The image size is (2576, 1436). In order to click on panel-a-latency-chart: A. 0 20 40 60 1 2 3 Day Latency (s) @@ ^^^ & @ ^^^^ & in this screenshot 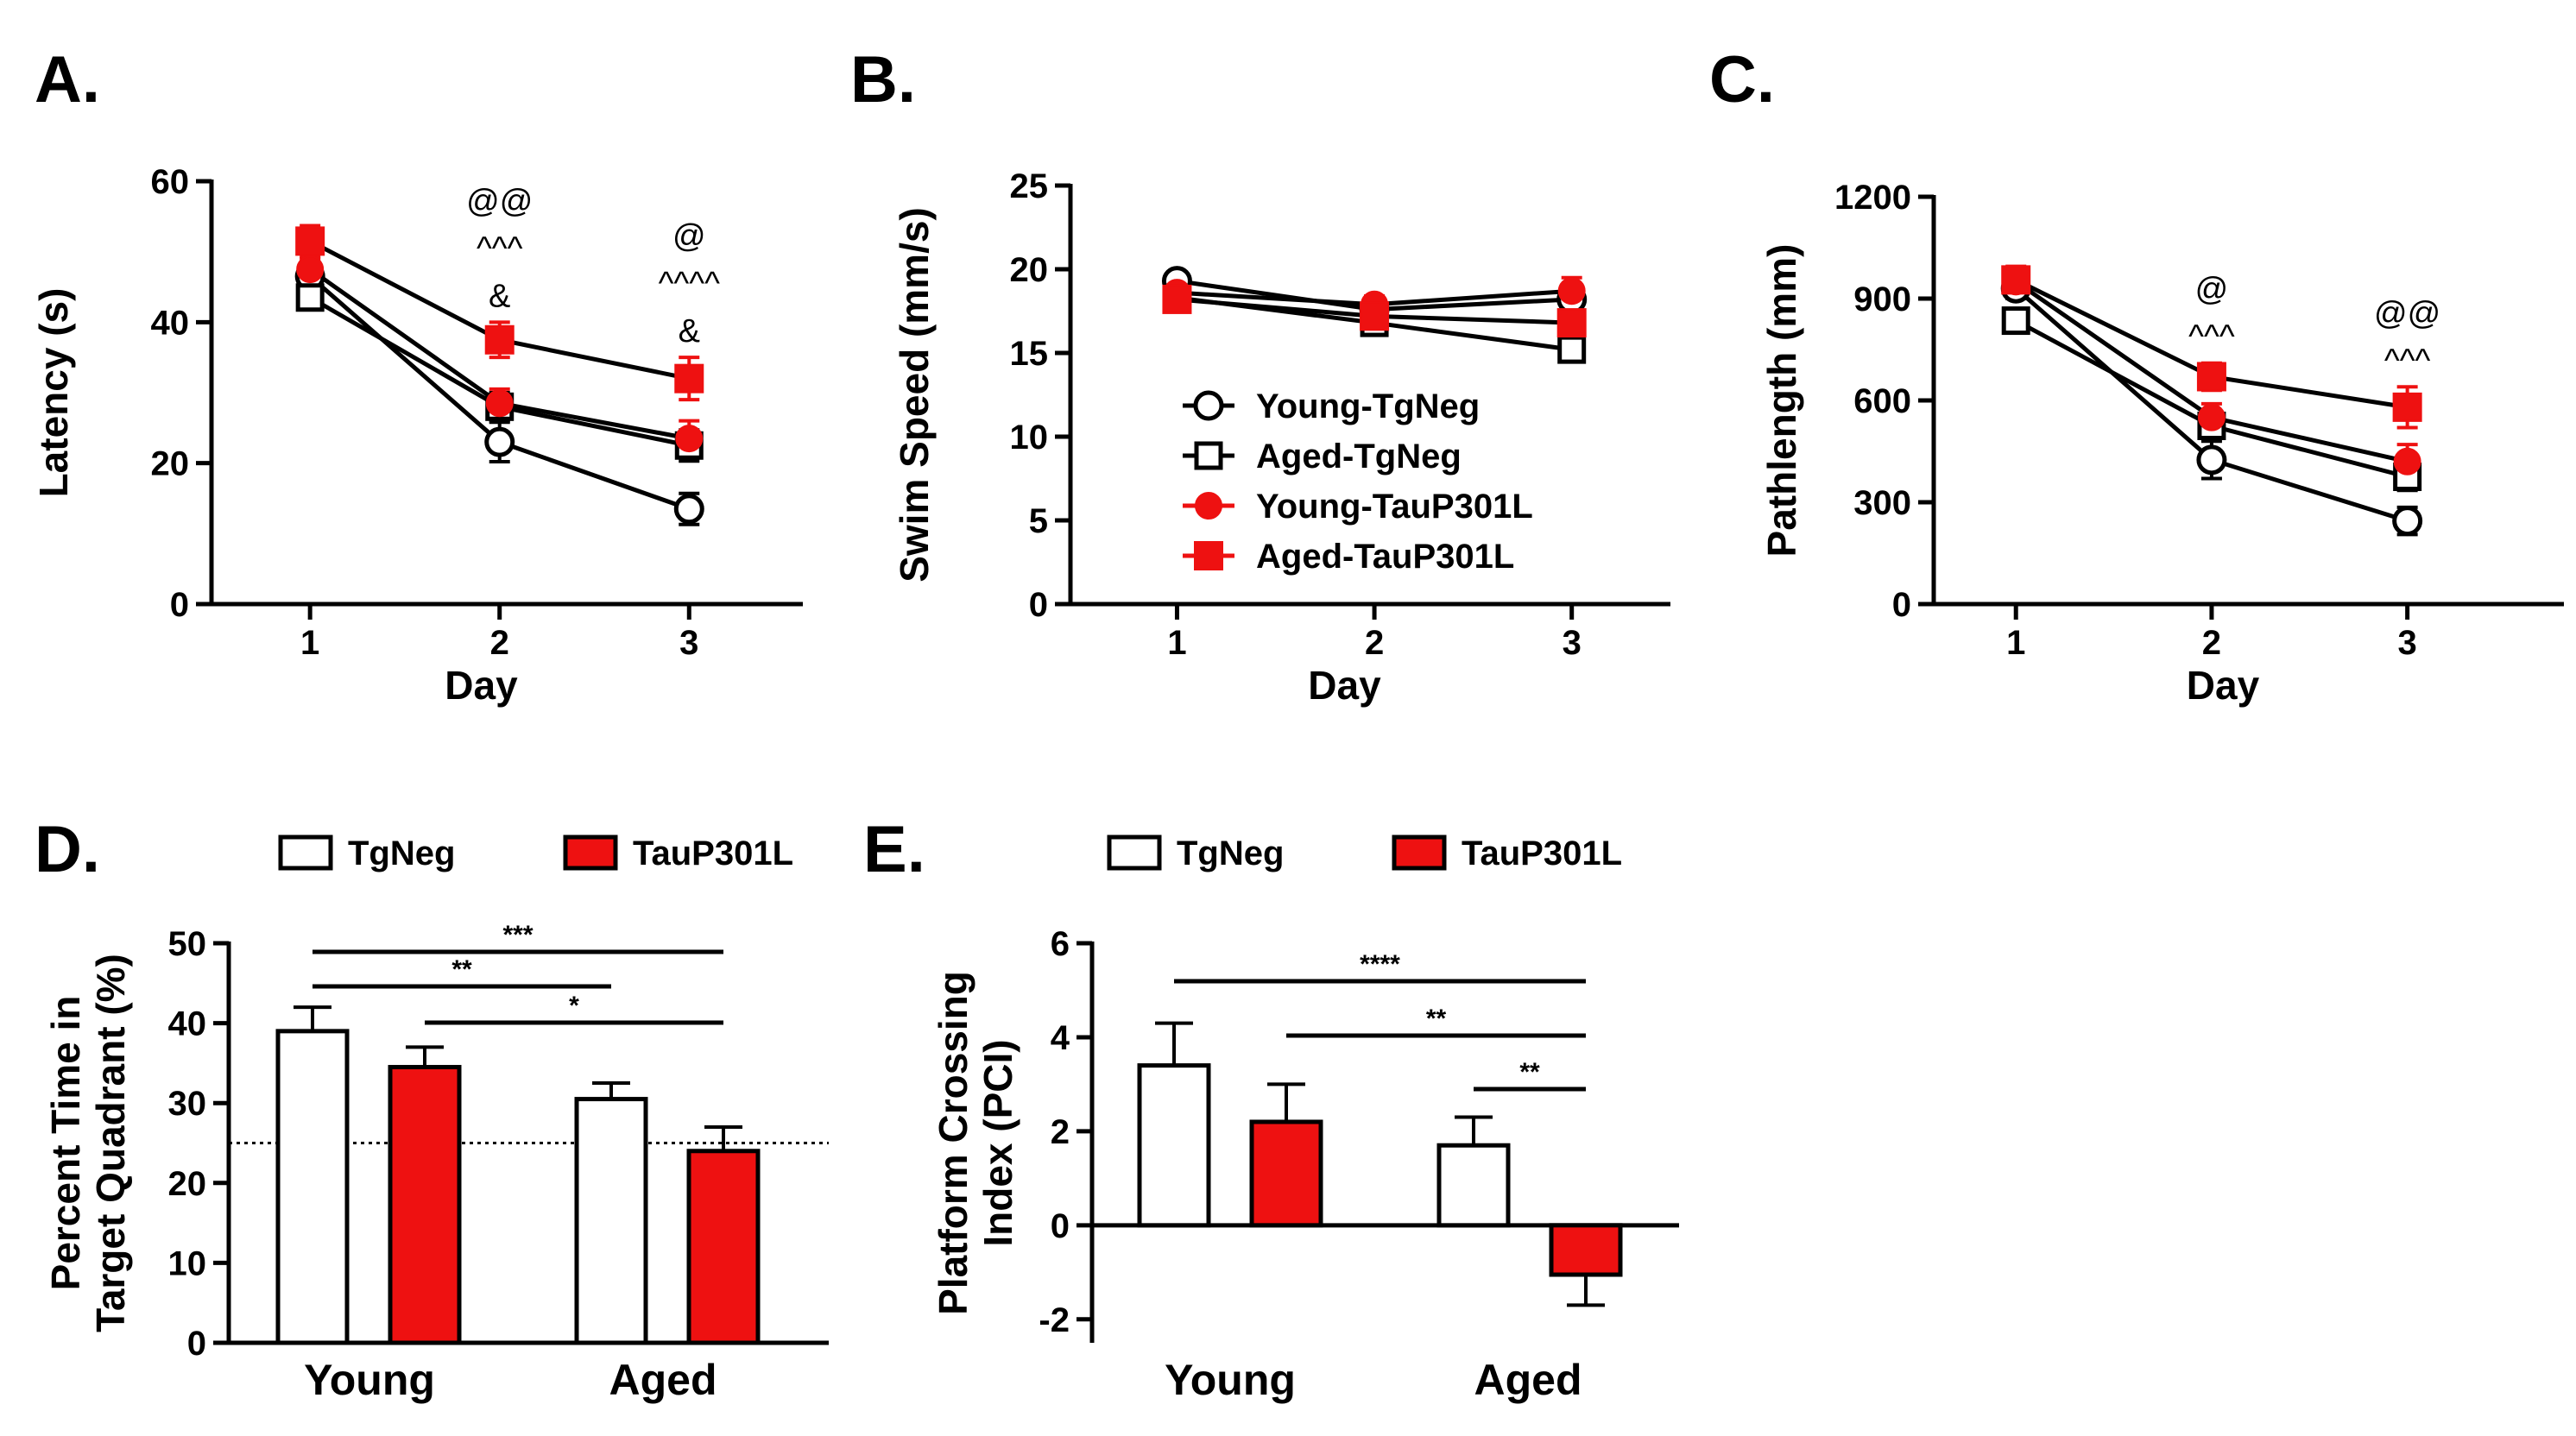, I will do `click(417, 376)`.